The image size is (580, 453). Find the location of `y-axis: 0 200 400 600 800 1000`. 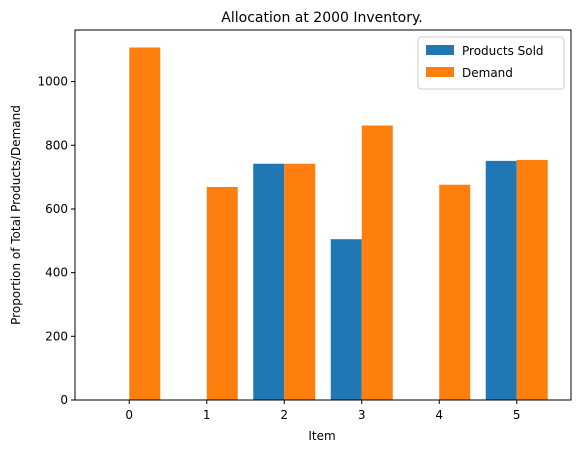

y-axis: 0 200 400 600 800 1000 is located at coordinates (56, 241).